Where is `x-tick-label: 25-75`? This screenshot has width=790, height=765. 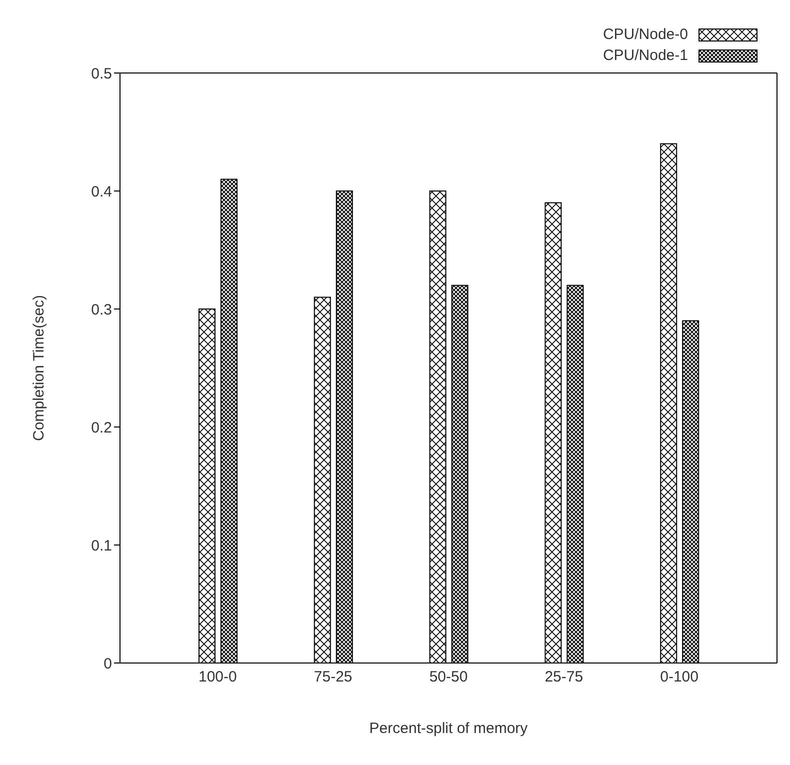 x-tick-label: 25-75 is located at coordinates (564, 677).